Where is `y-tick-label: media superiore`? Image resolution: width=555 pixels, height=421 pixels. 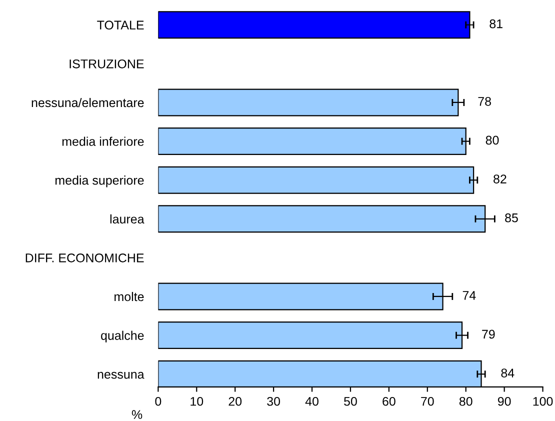
y-tick-label: media superiore is located at coordinates (99, 182).